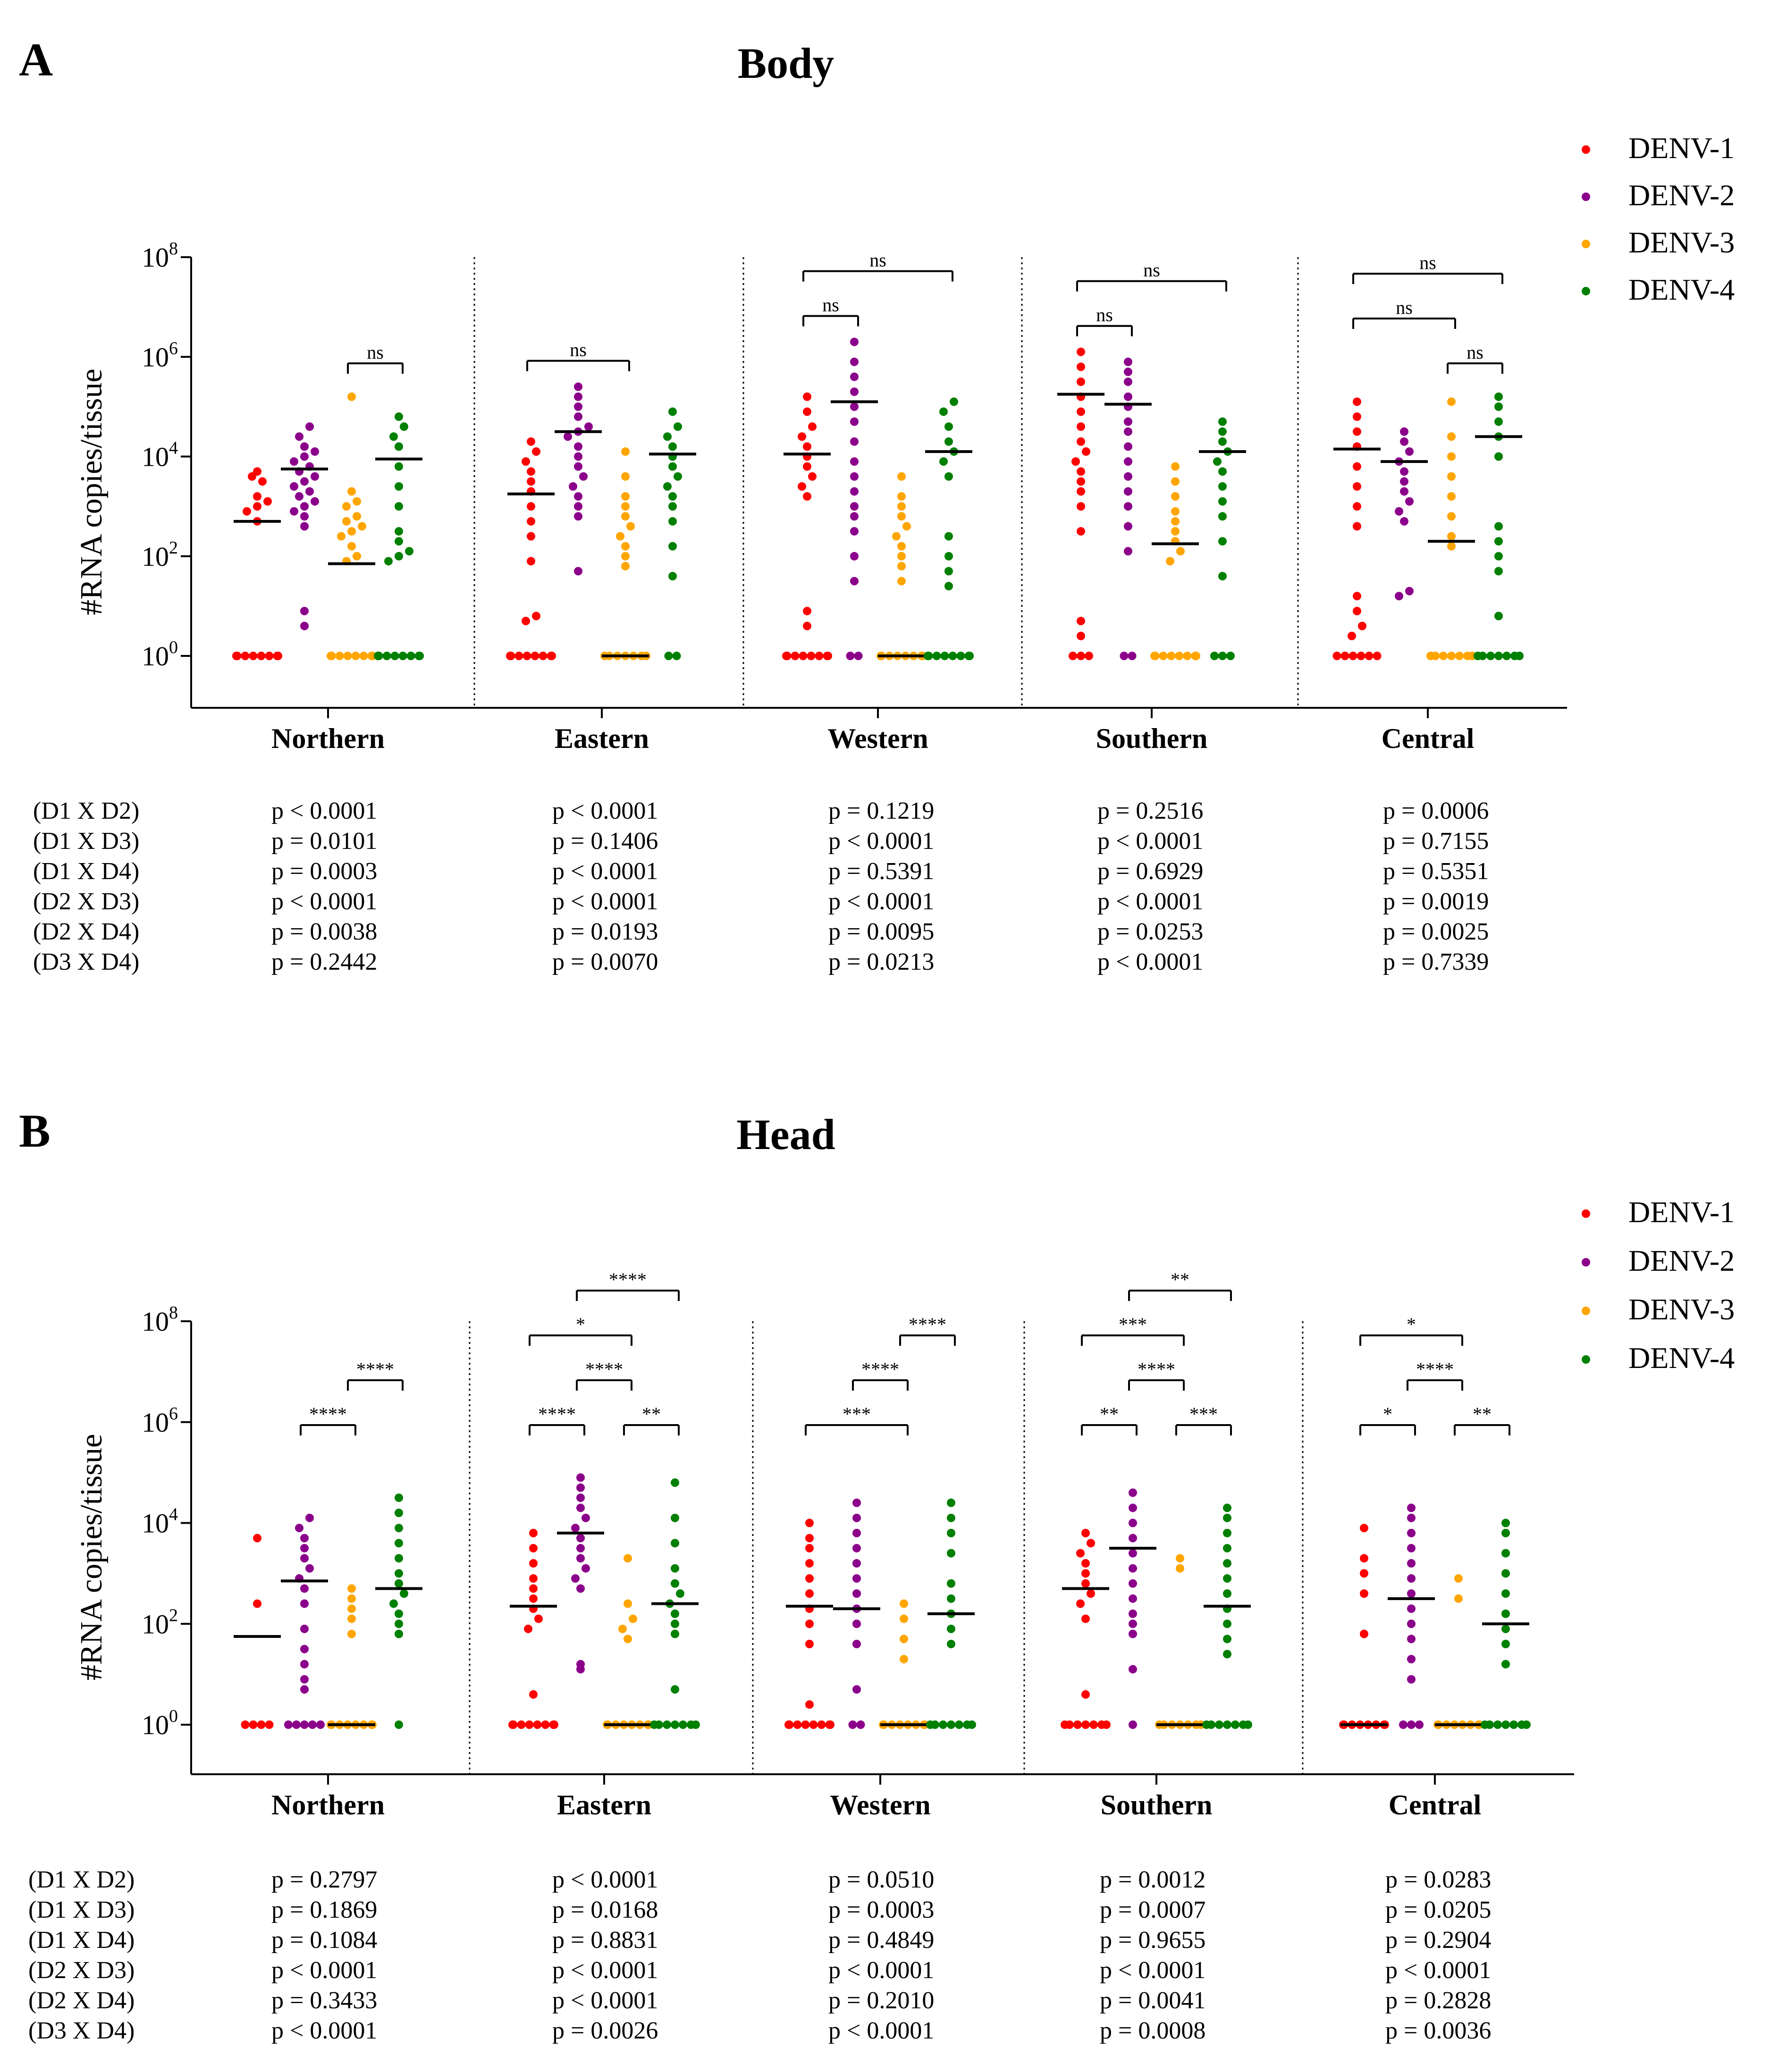 The width and height of the screenshot is (1770, 2072). I want to click on stat-text: p = 0.2010, so click(881, 2000).